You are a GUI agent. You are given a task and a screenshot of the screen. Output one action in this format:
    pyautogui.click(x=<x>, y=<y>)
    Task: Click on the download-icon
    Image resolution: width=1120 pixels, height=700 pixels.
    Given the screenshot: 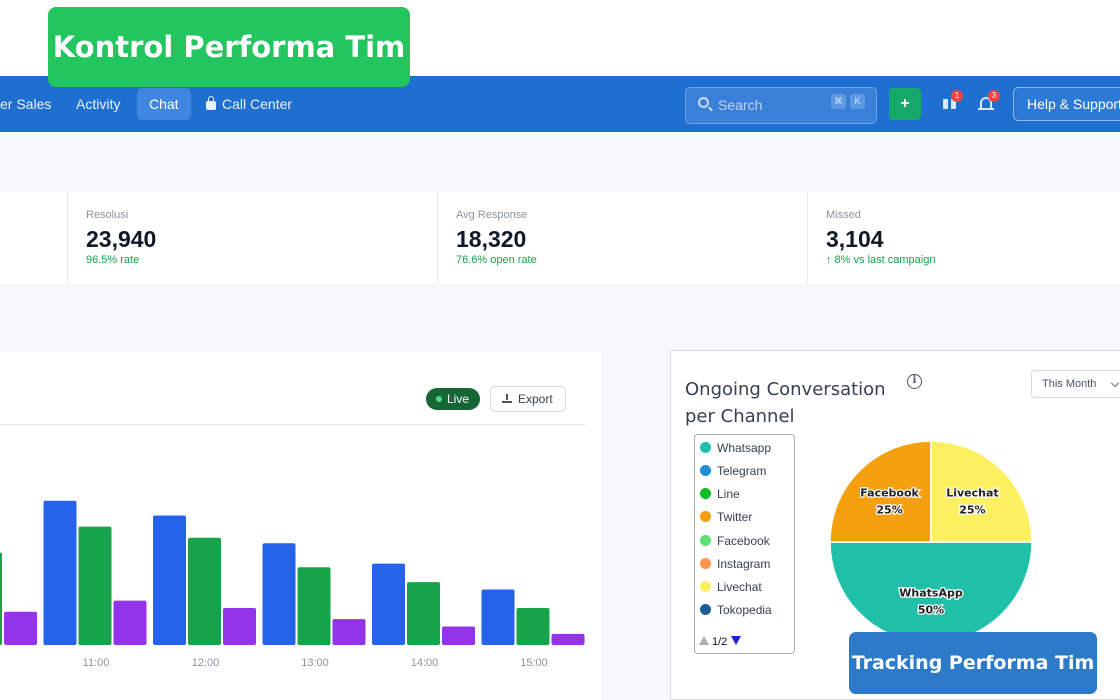 What is the action you would take?
    pyautogui.click(x=507, y=399)
    